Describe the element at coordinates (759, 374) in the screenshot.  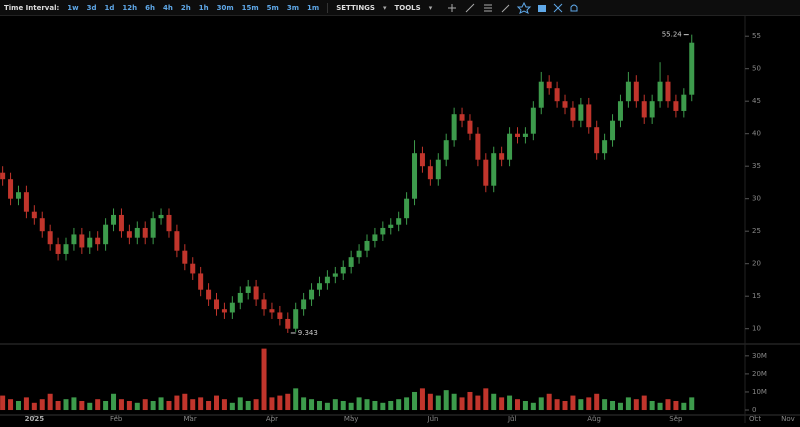
I see `y2-tick-label: 20M` at that location.